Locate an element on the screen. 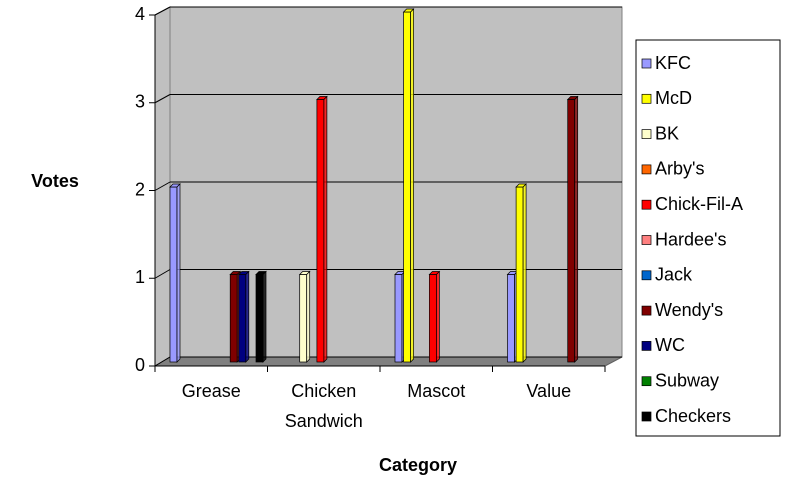  legend-label: McD is located at coordinates (673, 98).